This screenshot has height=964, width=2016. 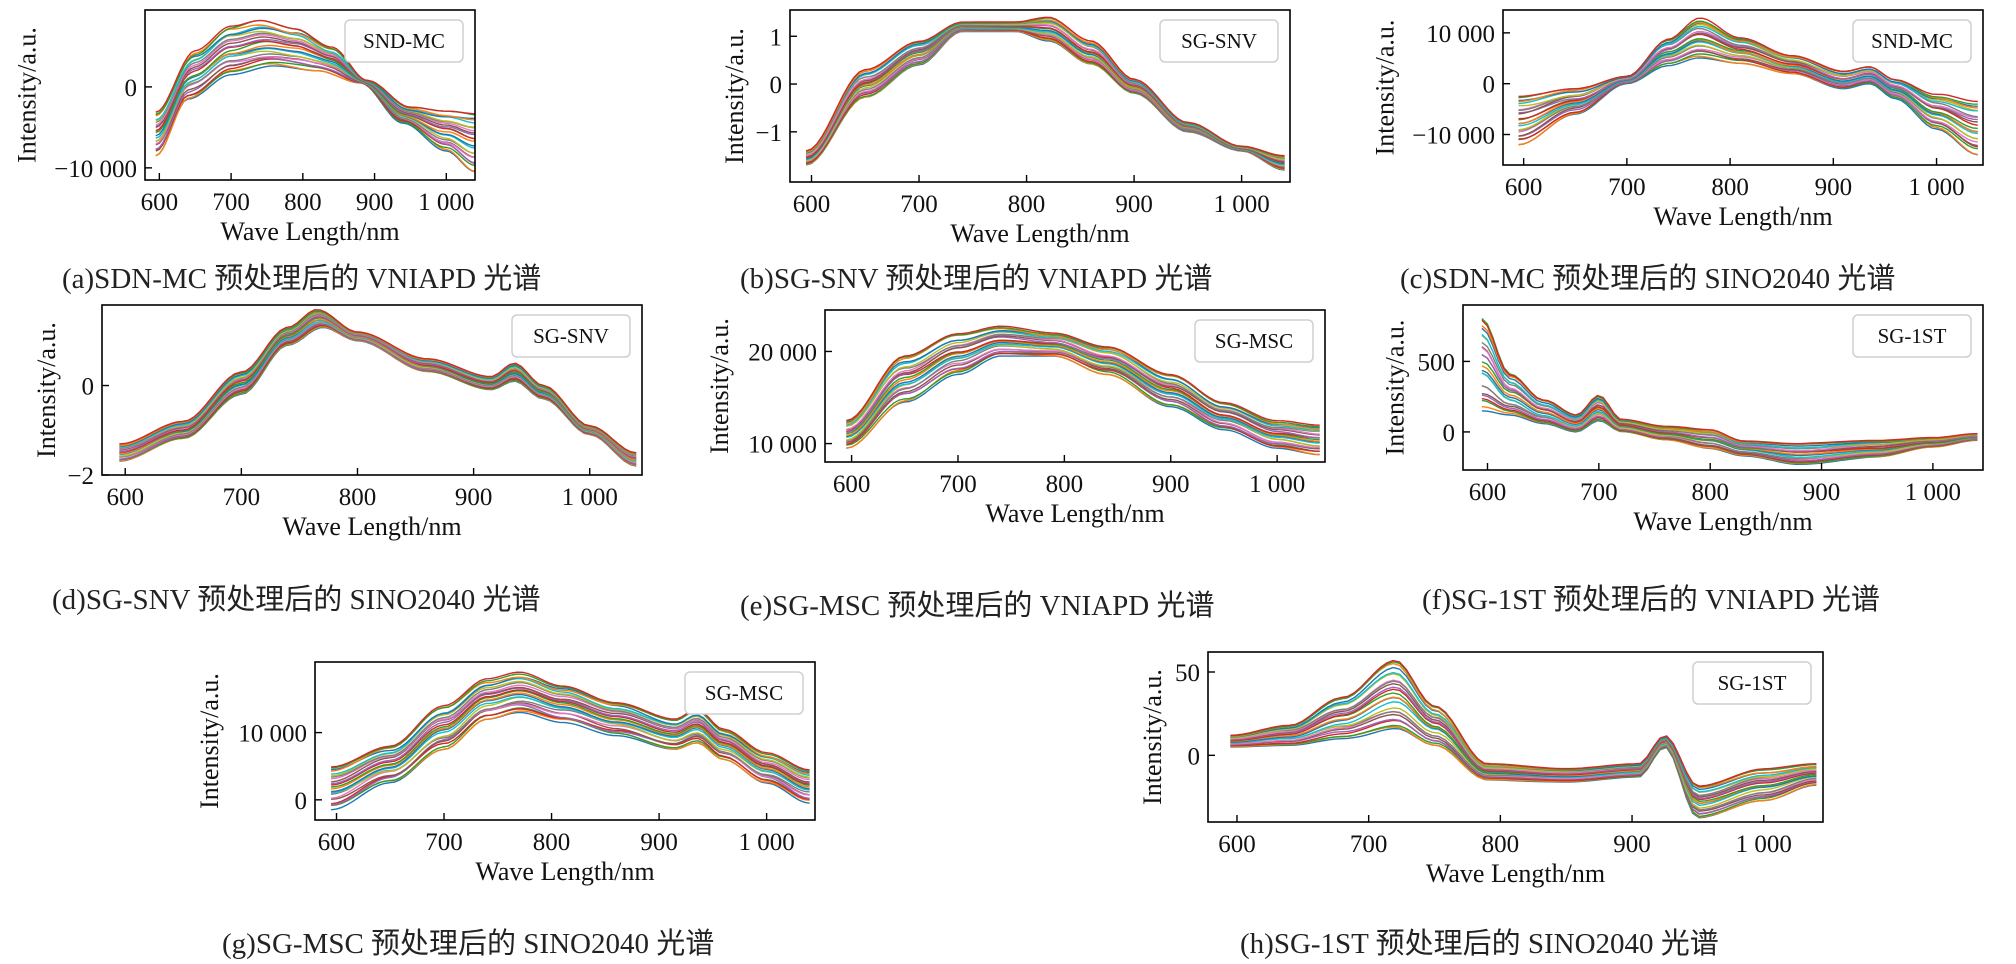 What do you see at coordinates (1648, 279) in the screenshot?
I see `caption-c: (c)SDN-MC 预处理后的 SINO2040 光谱` at bounding box center [1648, 279].